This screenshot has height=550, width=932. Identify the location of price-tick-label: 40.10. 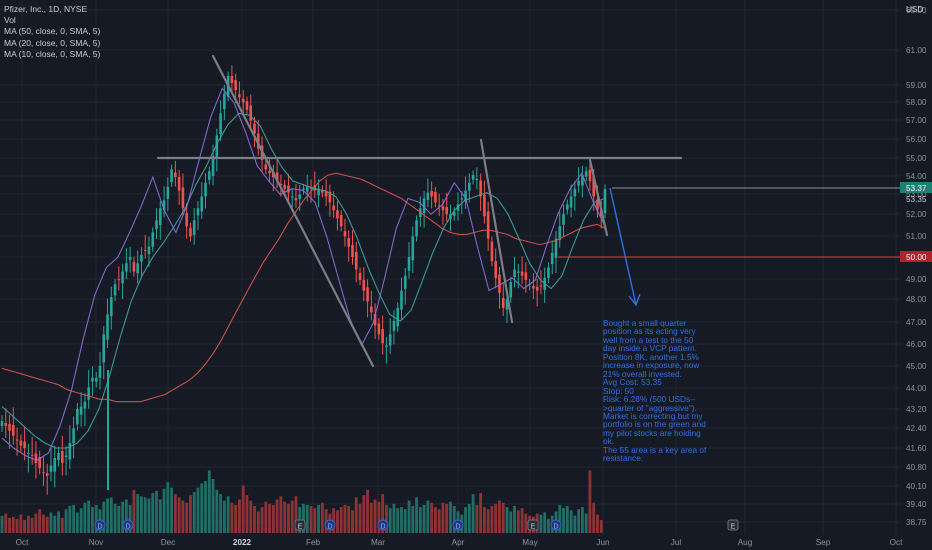
(916, 486).